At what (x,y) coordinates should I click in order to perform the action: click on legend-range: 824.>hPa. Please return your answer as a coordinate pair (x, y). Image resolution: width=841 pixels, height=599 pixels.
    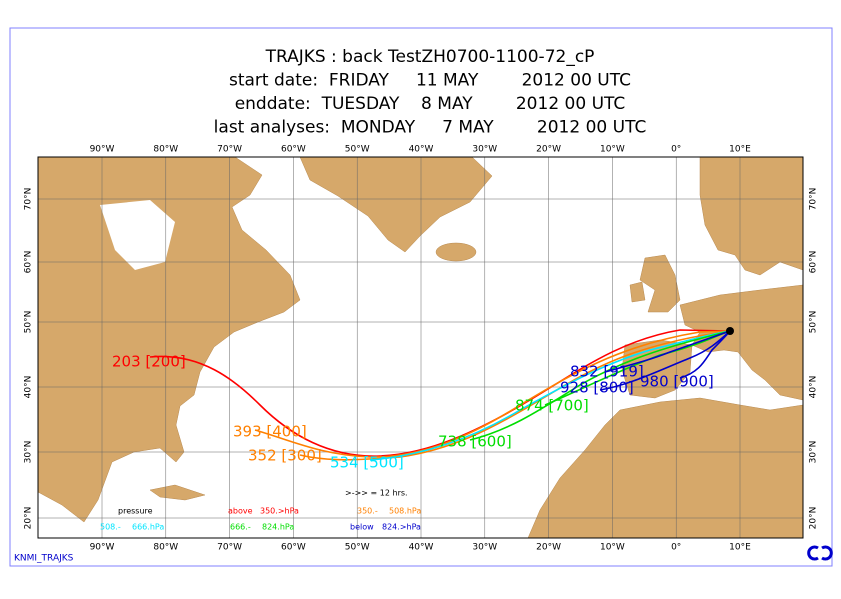
    Looking at the image, I should click on (401, 527).